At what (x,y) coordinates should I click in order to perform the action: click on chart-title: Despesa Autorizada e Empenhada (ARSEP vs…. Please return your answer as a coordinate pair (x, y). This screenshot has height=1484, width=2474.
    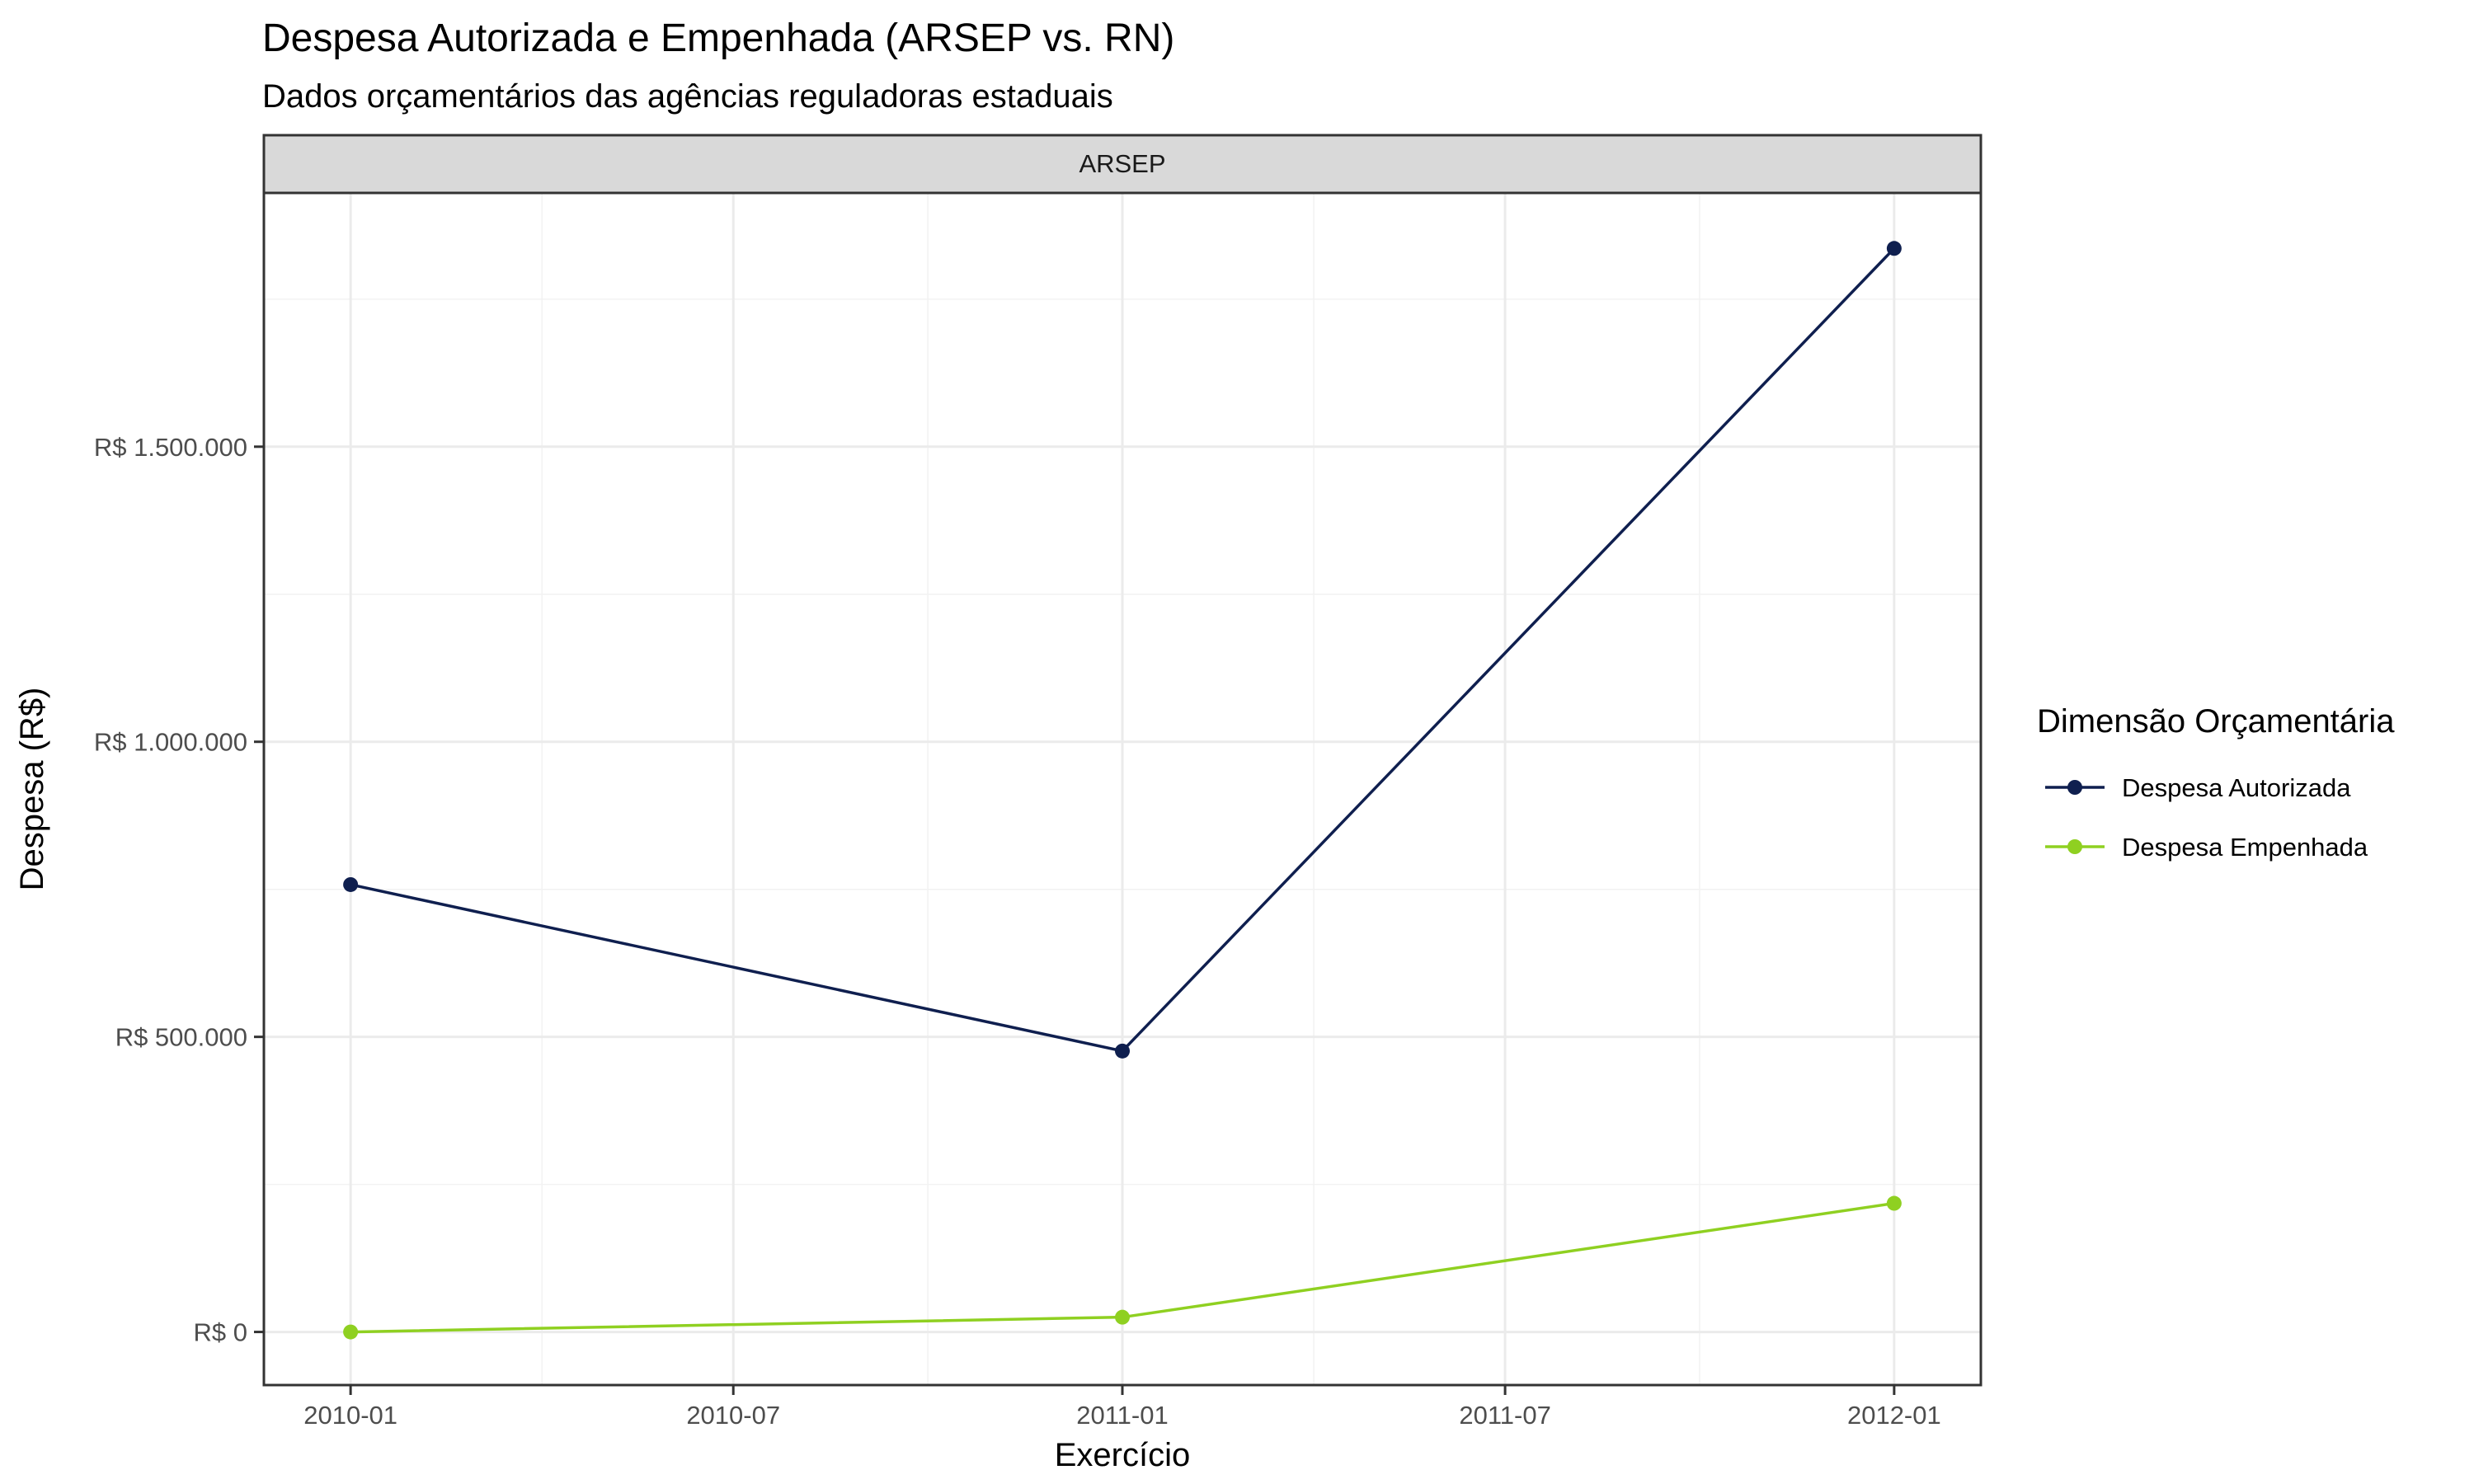
    Looking at the image, I should click on (718, 38).